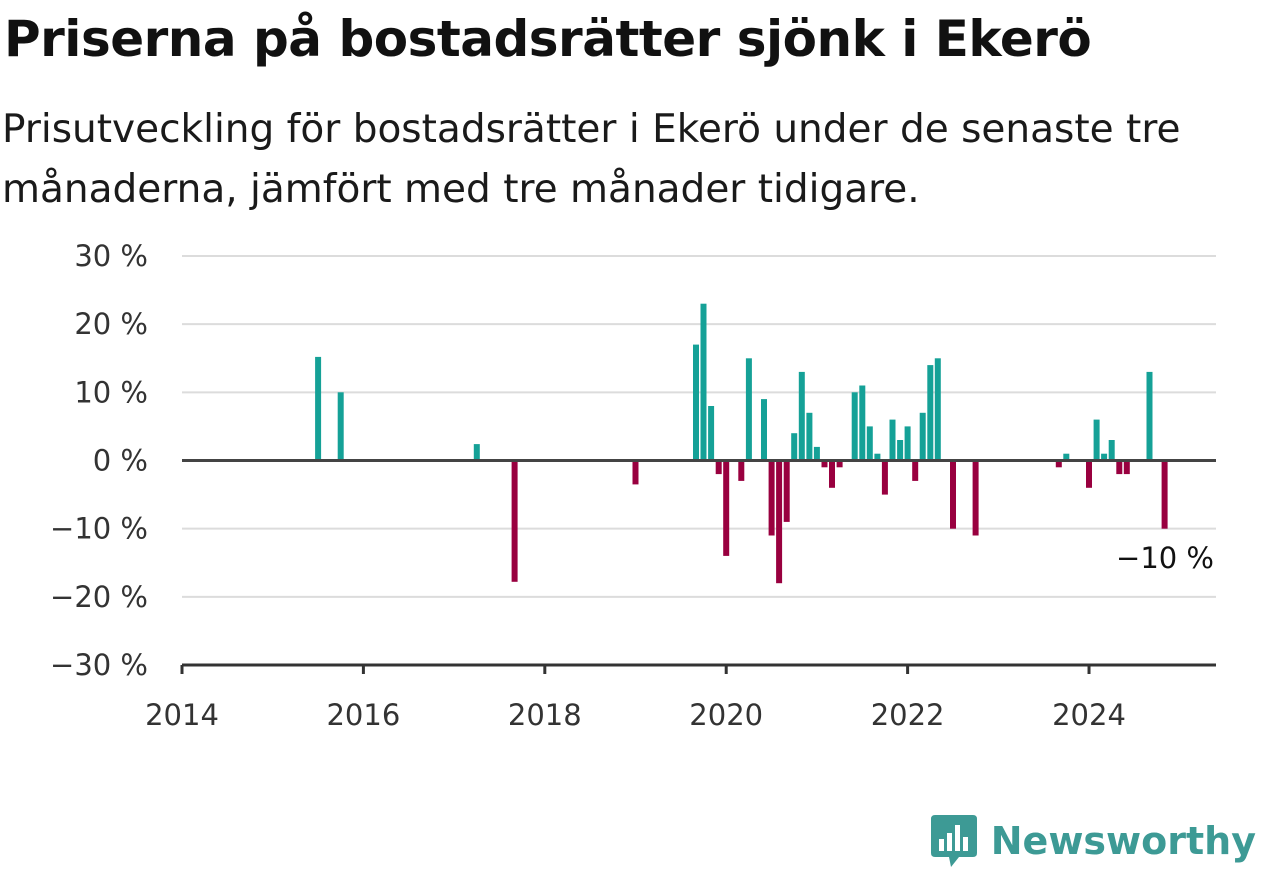 The height and width of the screenshot is (879, 1262). Describe the element at coordinates (99, 665) in the screenshot. I see `y-tick-label: −30 %` at that location.